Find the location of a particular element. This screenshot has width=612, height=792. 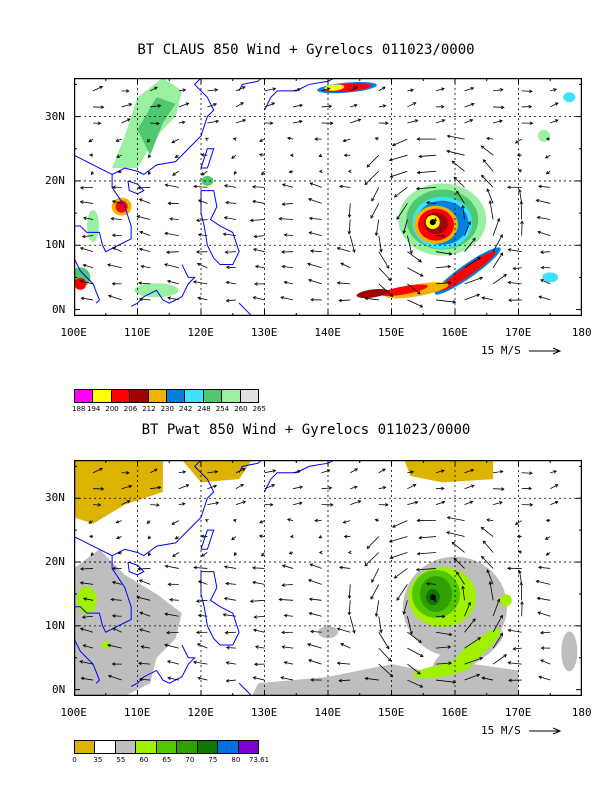

colorbar-tick-label: 206 is located at coordinates (130, 409).